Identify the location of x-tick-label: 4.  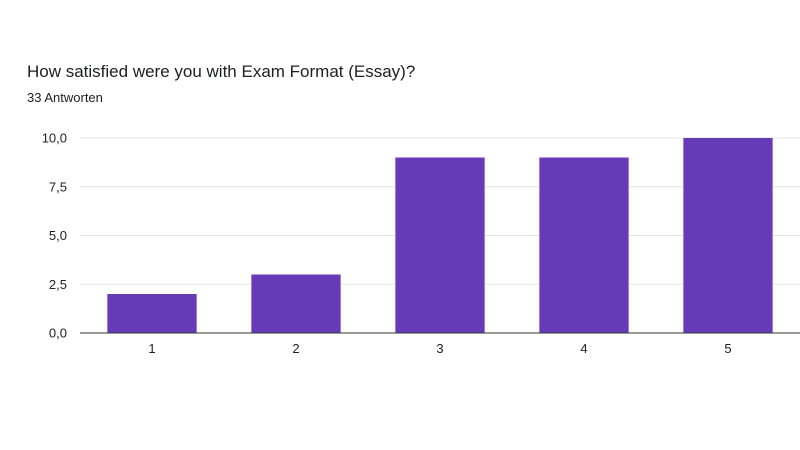
(583, 348).